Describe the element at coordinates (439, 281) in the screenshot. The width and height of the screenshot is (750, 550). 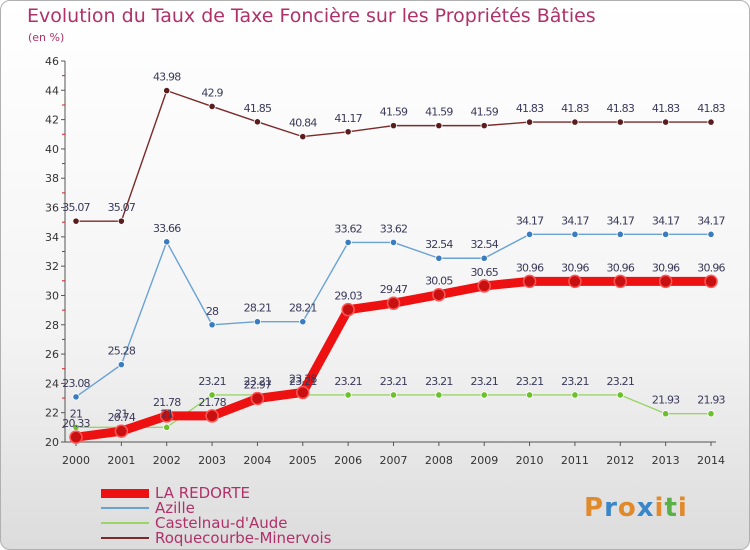
I see `data-label-la-redorte: 30.05` at that location.